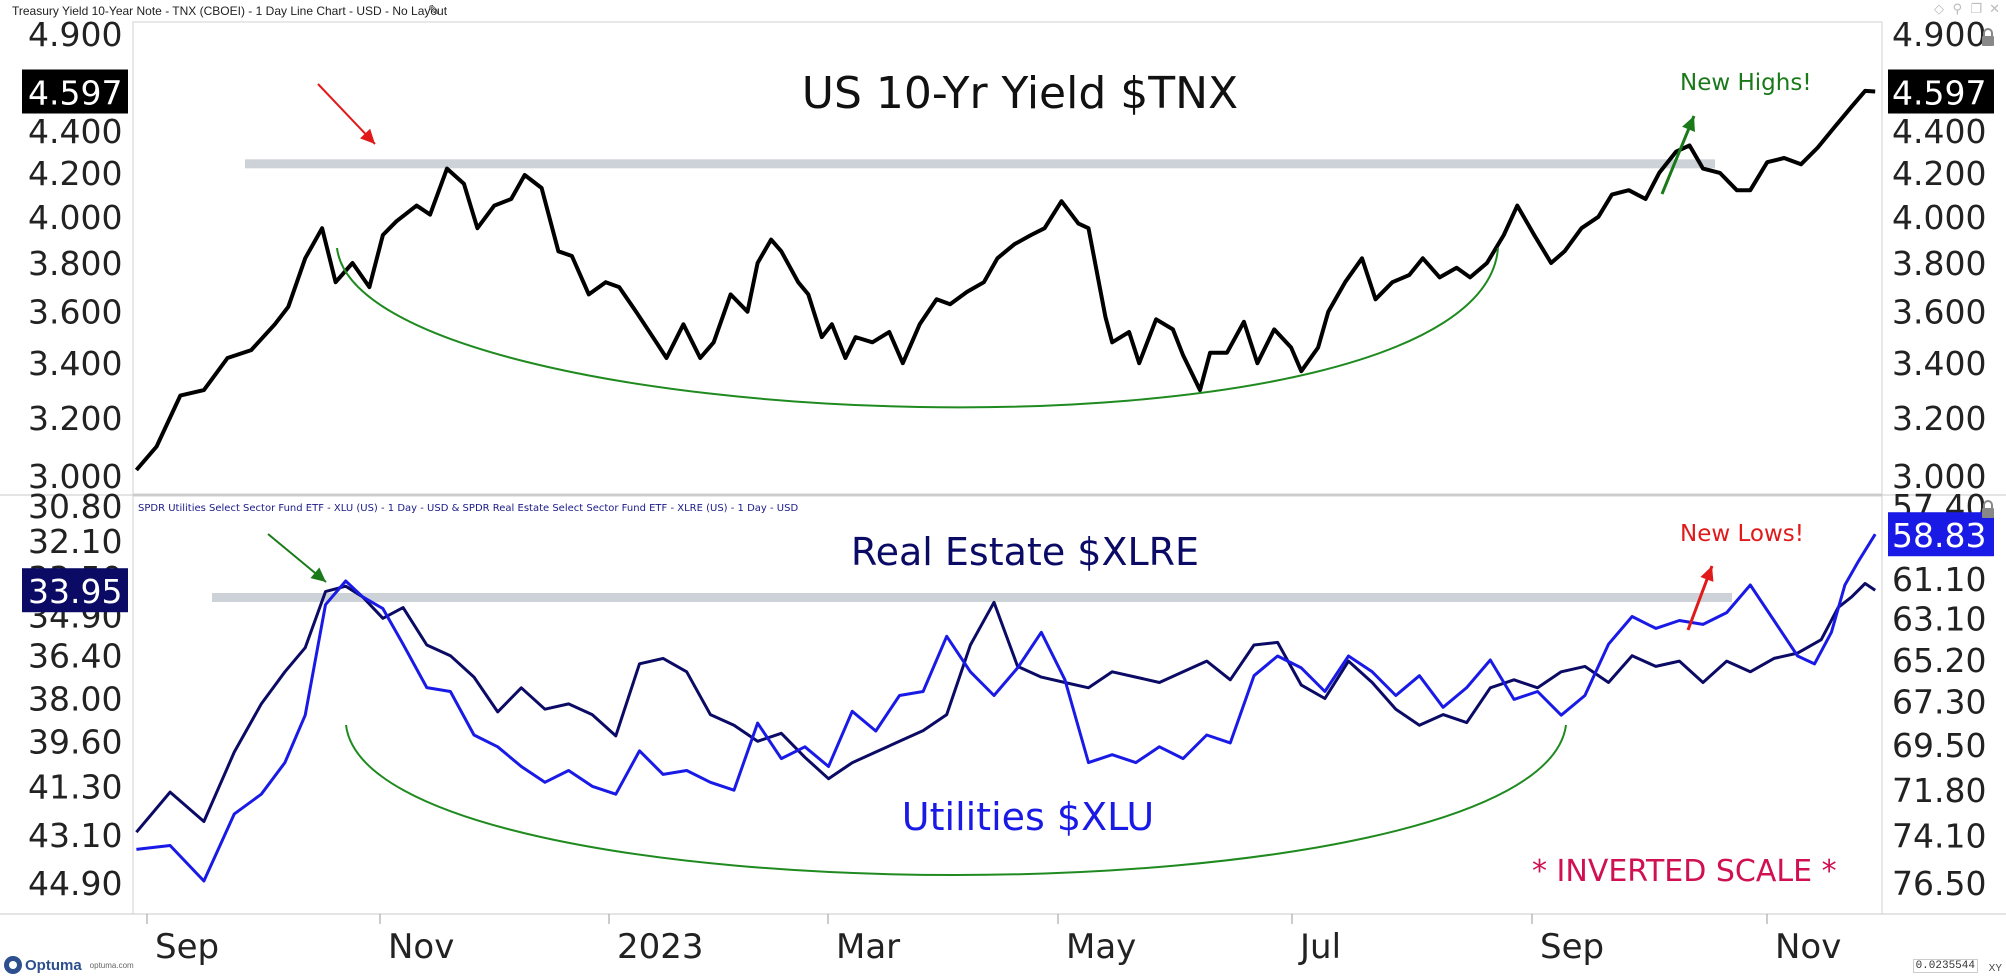  Describe the element at coordinates (1945, 966) in the screenshot. I see `coordinate-readout: 0.0235544` at that location.